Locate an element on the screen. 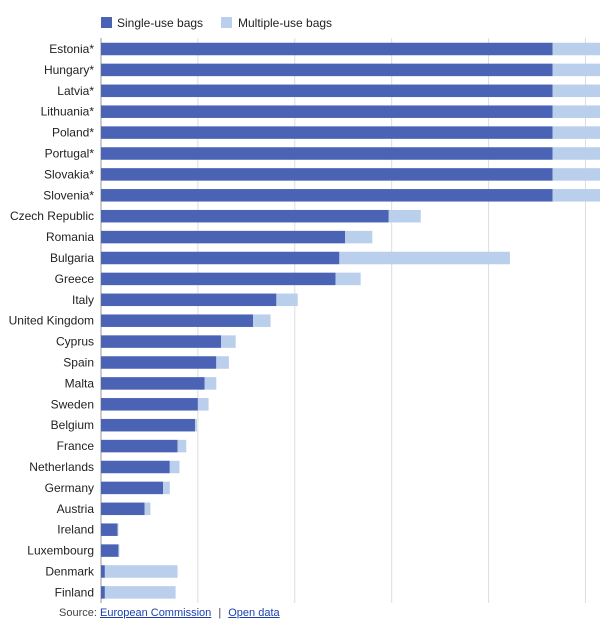 The image size is (600, 632). category-label: United Kingdom is located at coordinates (51, 321).